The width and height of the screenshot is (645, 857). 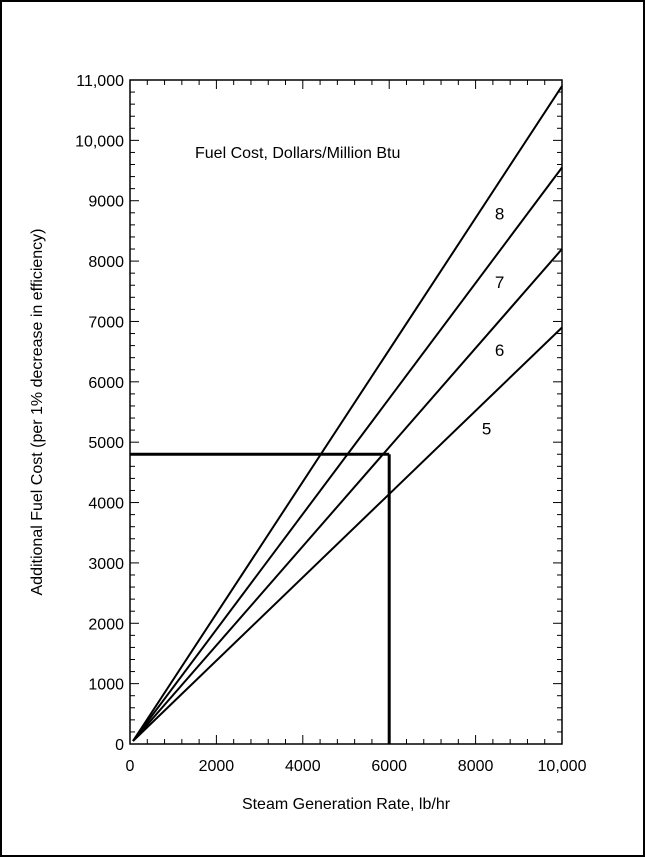 I want to click on x-tick-label: 10,000, so click(x=562, y=766).